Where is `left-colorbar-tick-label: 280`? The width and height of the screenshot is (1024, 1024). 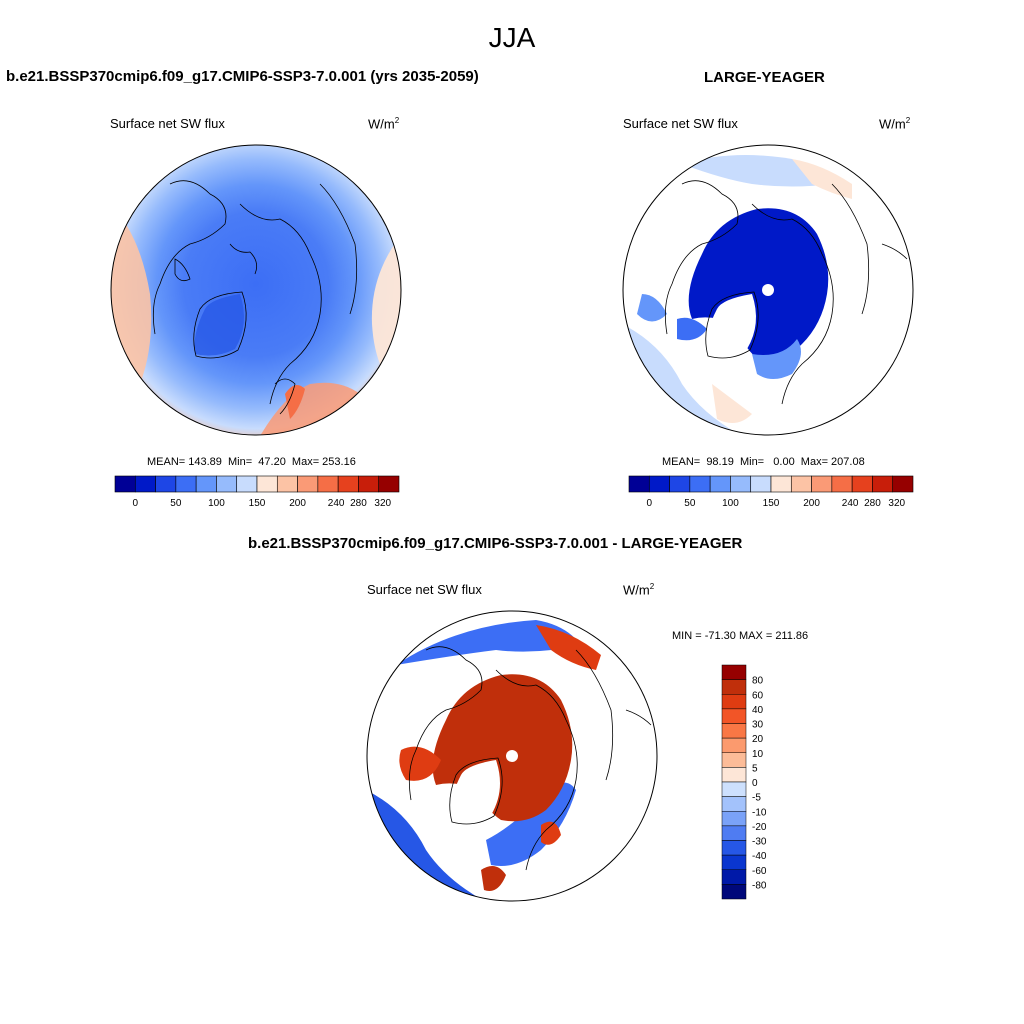 left-colorbar-tick-label: 280 is located at coordinates (358, 503).